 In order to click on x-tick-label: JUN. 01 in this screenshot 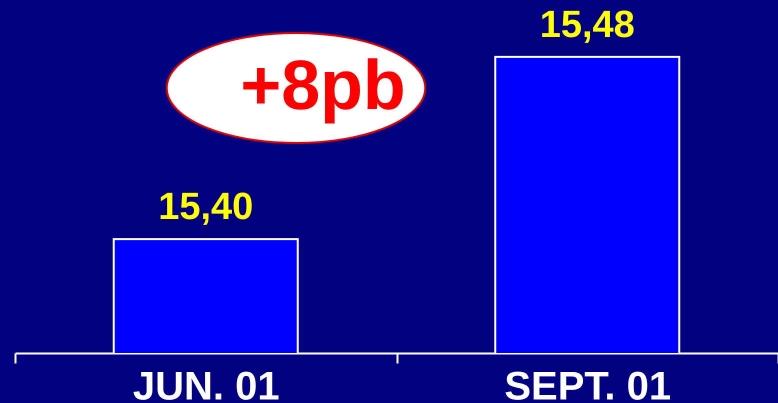, I will do `click(206, 383)`.